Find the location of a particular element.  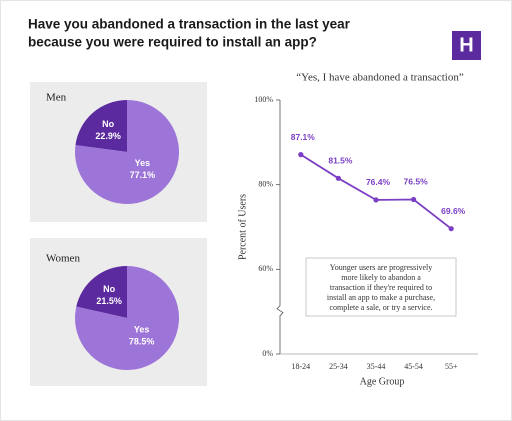

x-tick-label: 55+ is located at coordinates (451, 366).